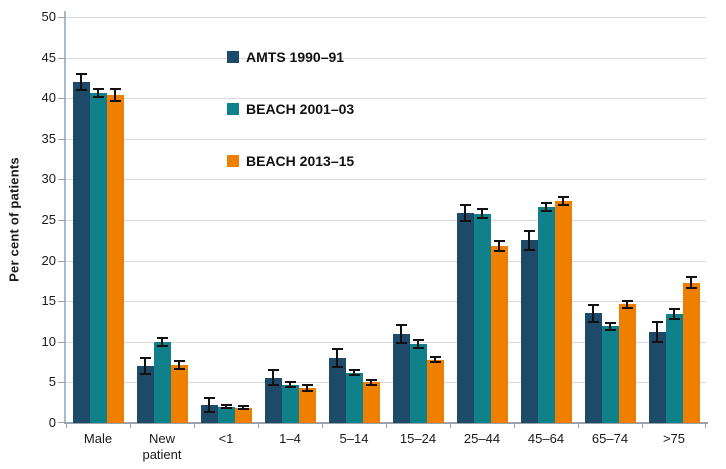 Image resolution: width=726 pixels, height=469 pixels. Describe the element at coordinates (48, 16) in the screenshot. I see `y-axis-tick-label: 50` at that location.